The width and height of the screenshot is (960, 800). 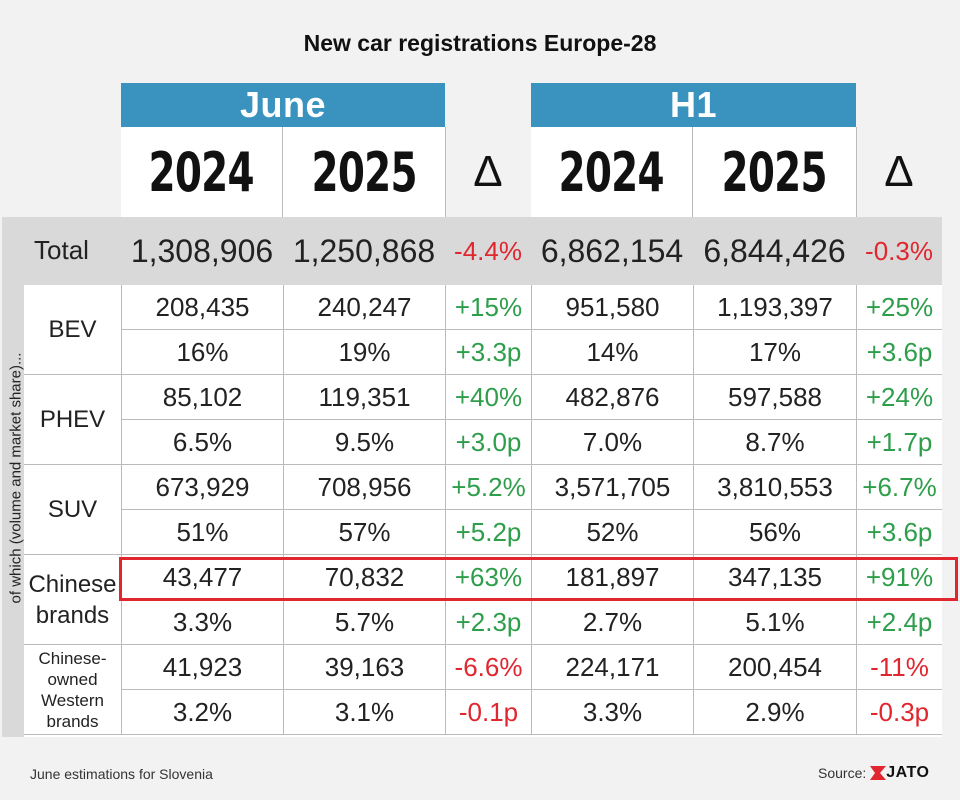 What do you see at coordinates (899, 622) in the screenshot?
I see `cell-h1-delta: +2.4p` at bounding box center [899, 622].